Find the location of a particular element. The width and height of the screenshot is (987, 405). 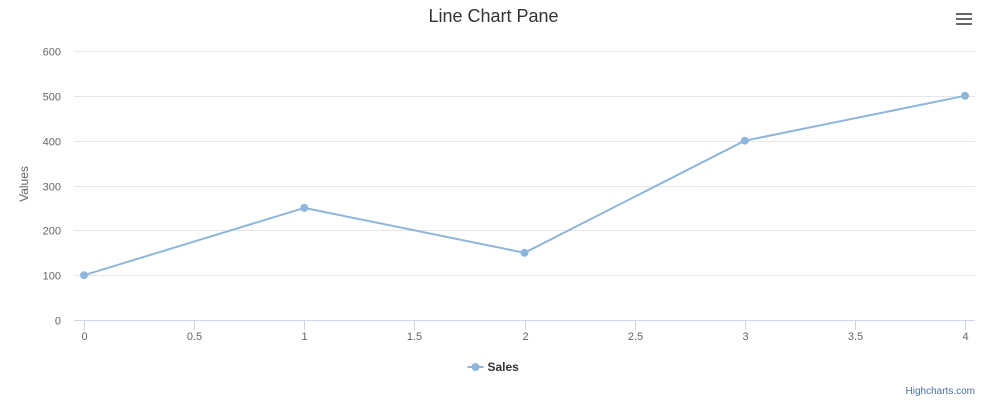

y-tick-label: 500 is located at coordinates (52, 98).